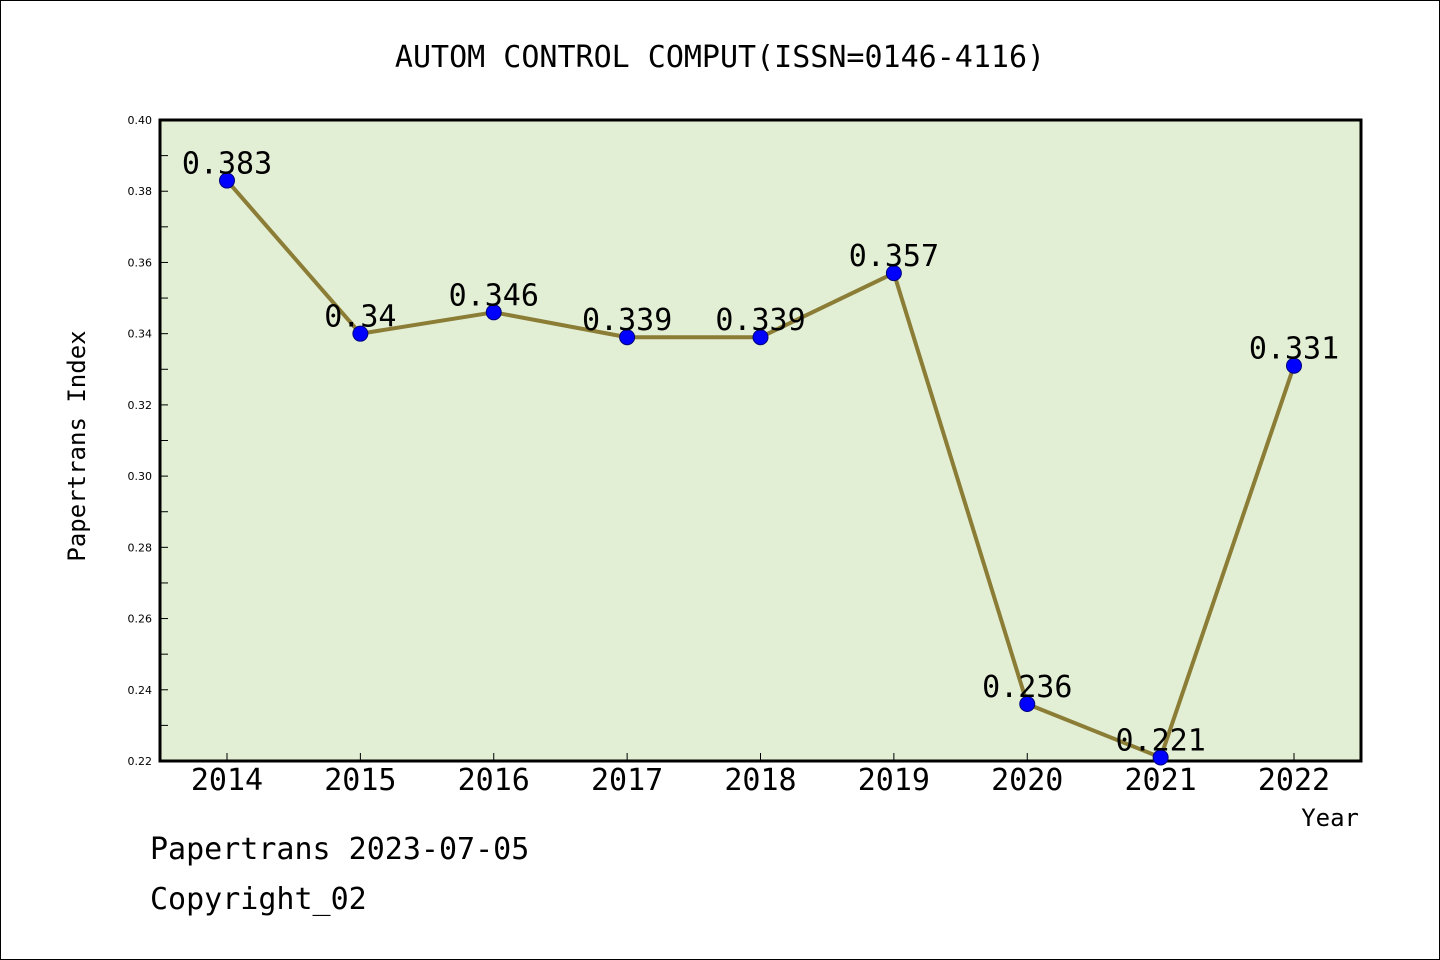 Image resolution: width=1440 pixels, height=960 pixels. What do you see at coordinates (140, 761) in the screenshot?
I see `y-tick-label: 0.22` at bounding box center [140, 761].